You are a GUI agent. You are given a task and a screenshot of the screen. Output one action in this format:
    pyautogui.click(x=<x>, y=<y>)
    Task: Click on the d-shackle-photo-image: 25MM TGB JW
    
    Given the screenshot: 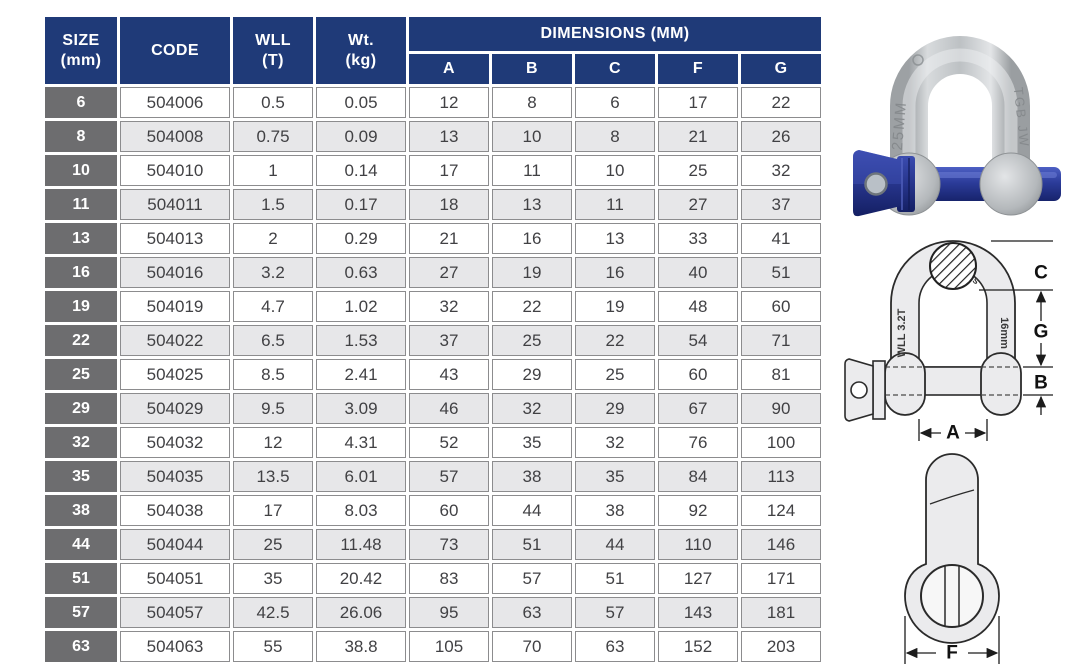 What is the action you would take?
    pyautogui.click(x=957, y=126)
    